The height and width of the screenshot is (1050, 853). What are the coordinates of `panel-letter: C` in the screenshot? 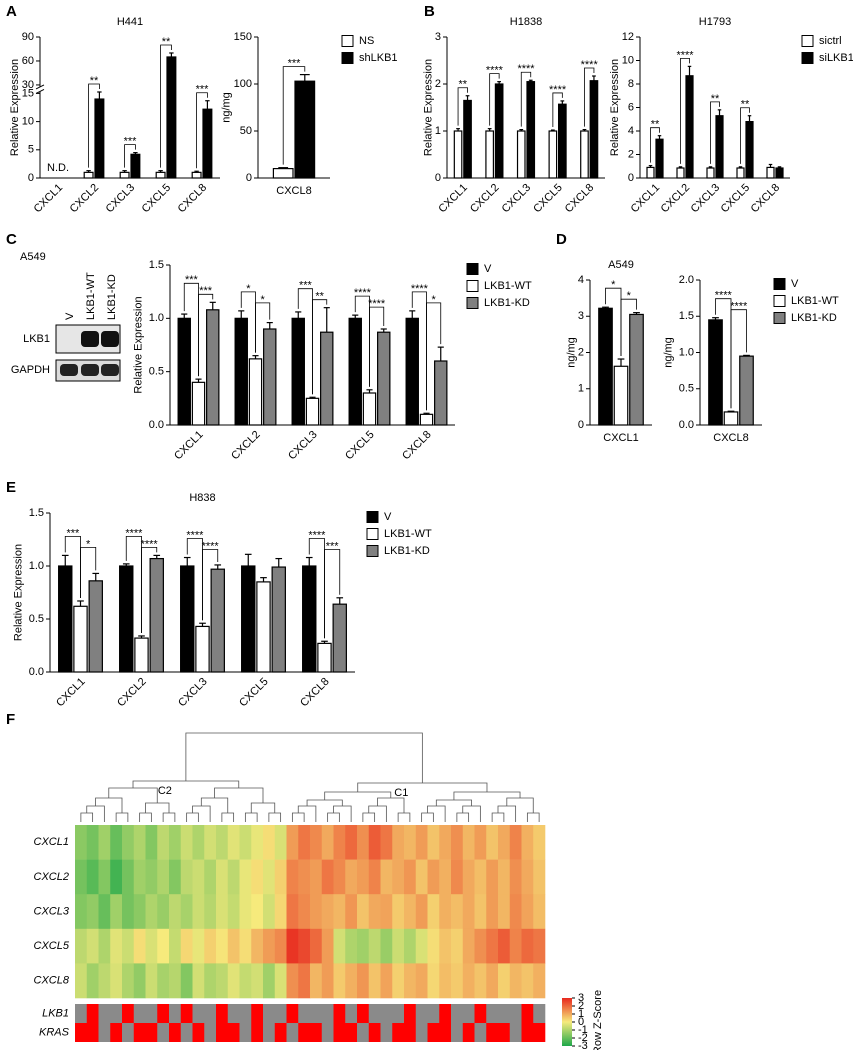 It's located at (11, 239).